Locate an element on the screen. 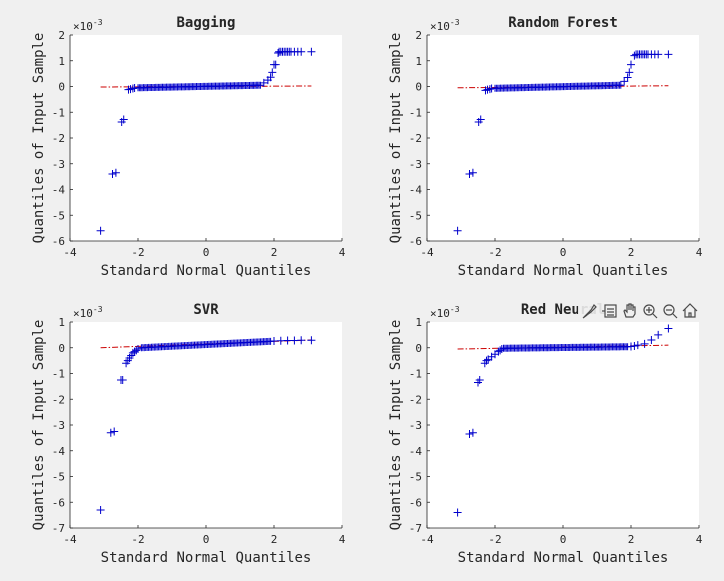 This screenshot has width=724, height=581. zoom-in-icon is located at coordinates (650, 311).